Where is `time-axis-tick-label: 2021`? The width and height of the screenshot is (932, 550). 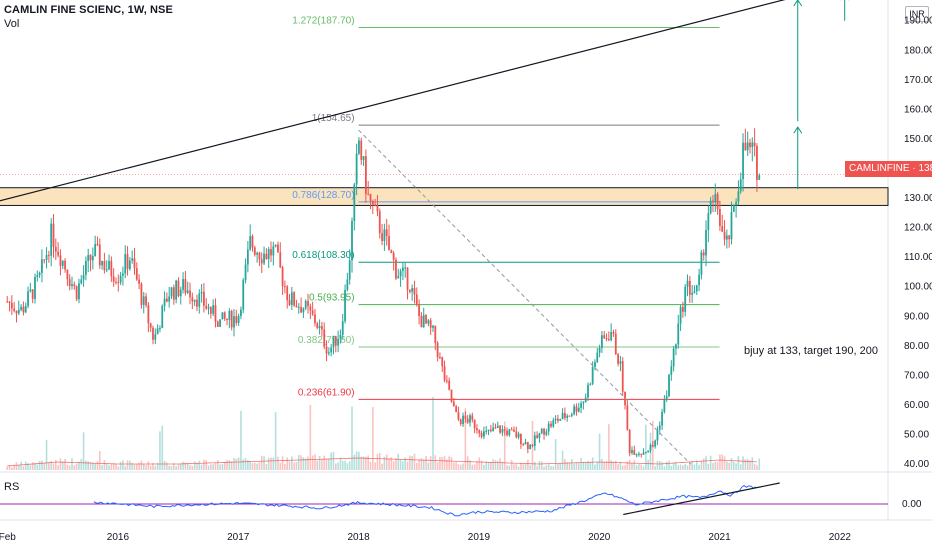 time-axis-tick-label: 2021 is located at coordinates (719, 537).